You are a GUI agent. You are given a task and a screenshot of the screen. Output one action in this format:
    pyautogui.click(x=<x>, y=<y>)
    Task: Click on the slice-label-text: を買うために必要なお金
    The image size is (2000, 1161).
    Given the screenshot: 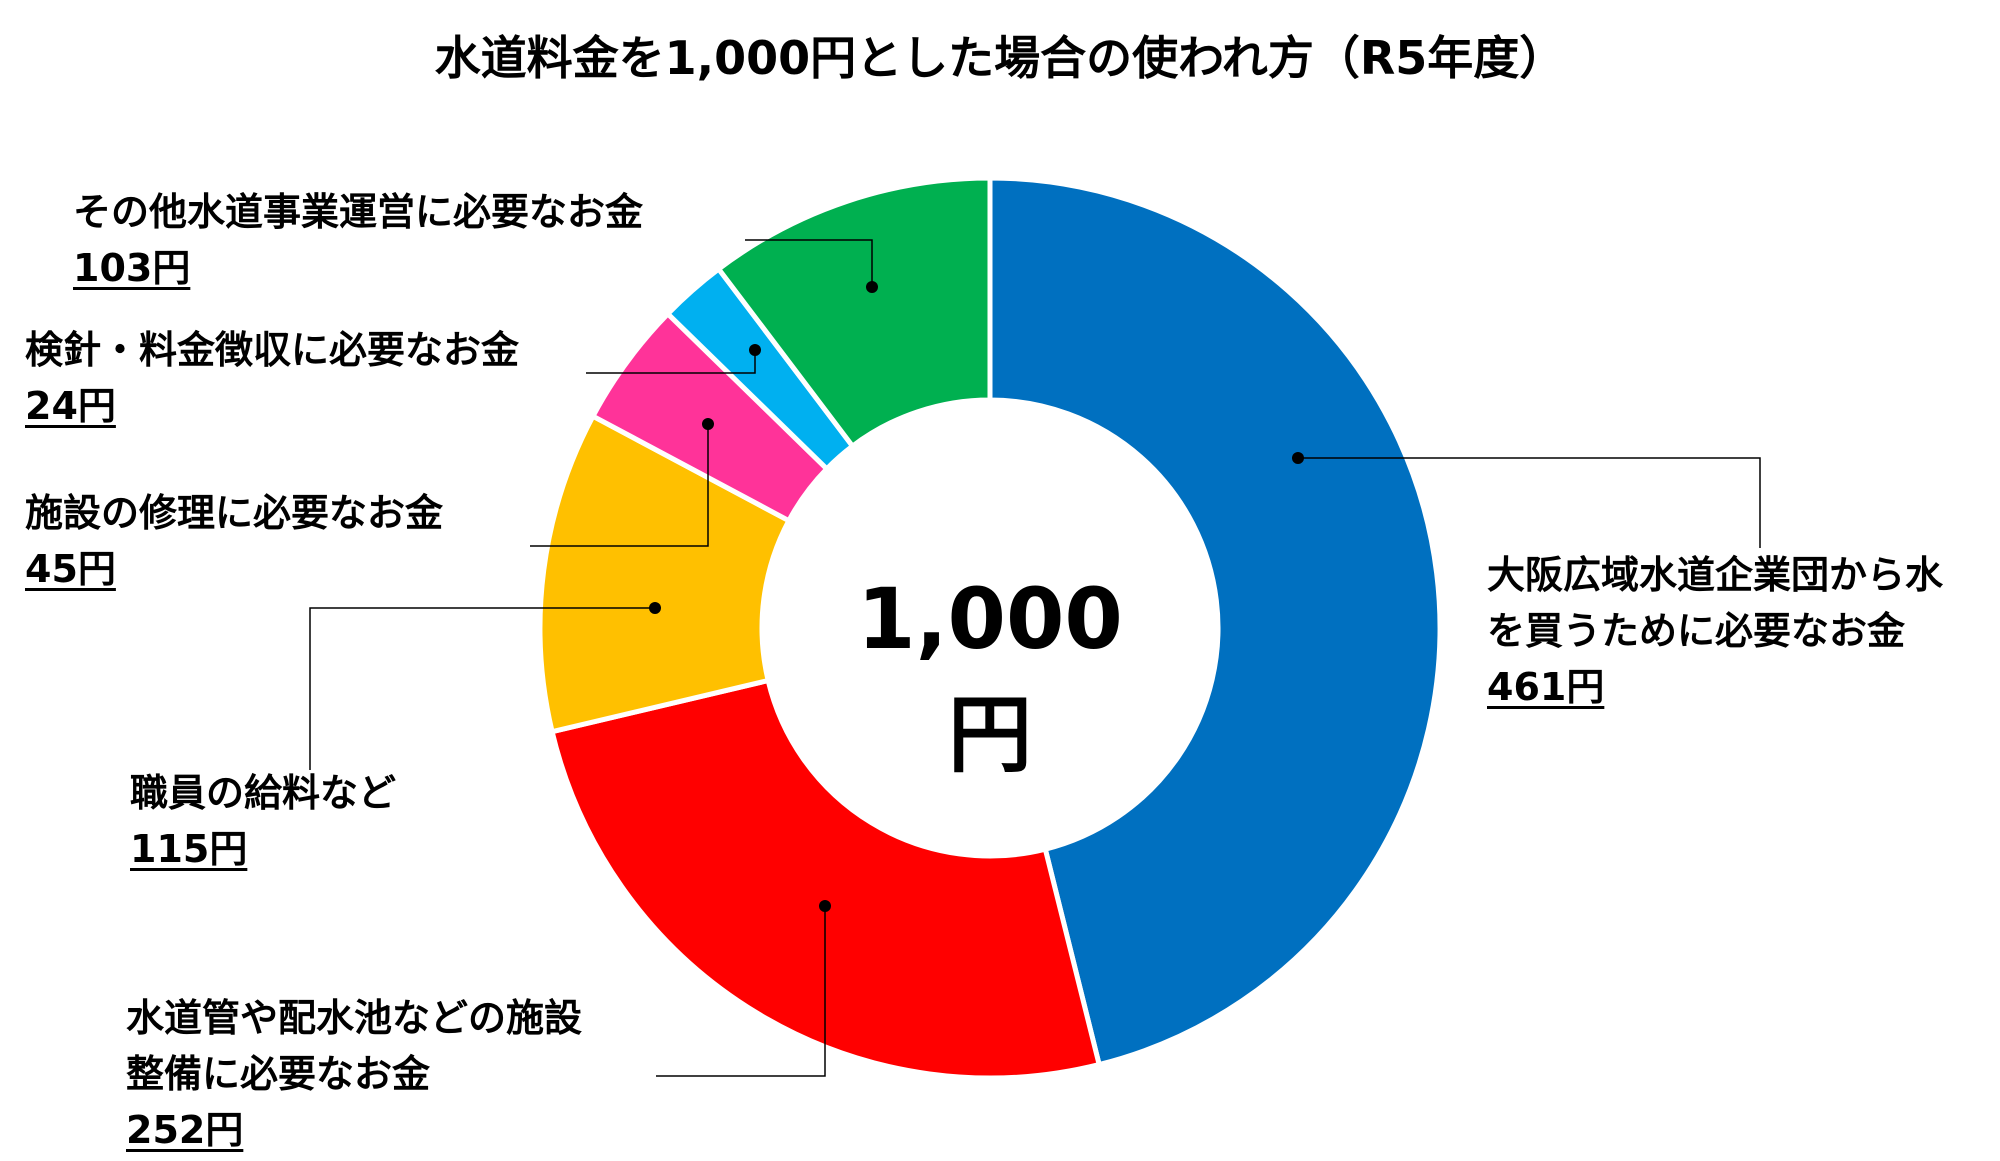 What is the action you would take?
    pyautogui.click(x=1696, y=631)
    